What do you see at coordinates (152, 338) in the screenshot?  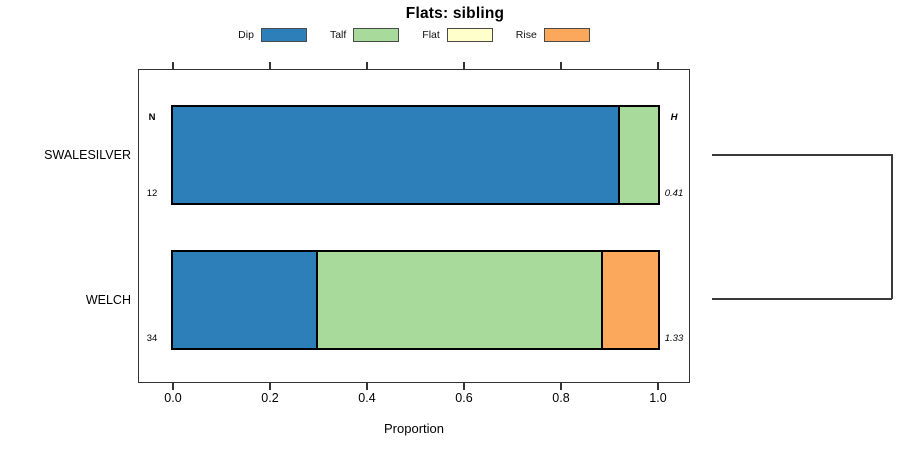 I see `n-value-welch: 34` at bounding box center [152, 338].